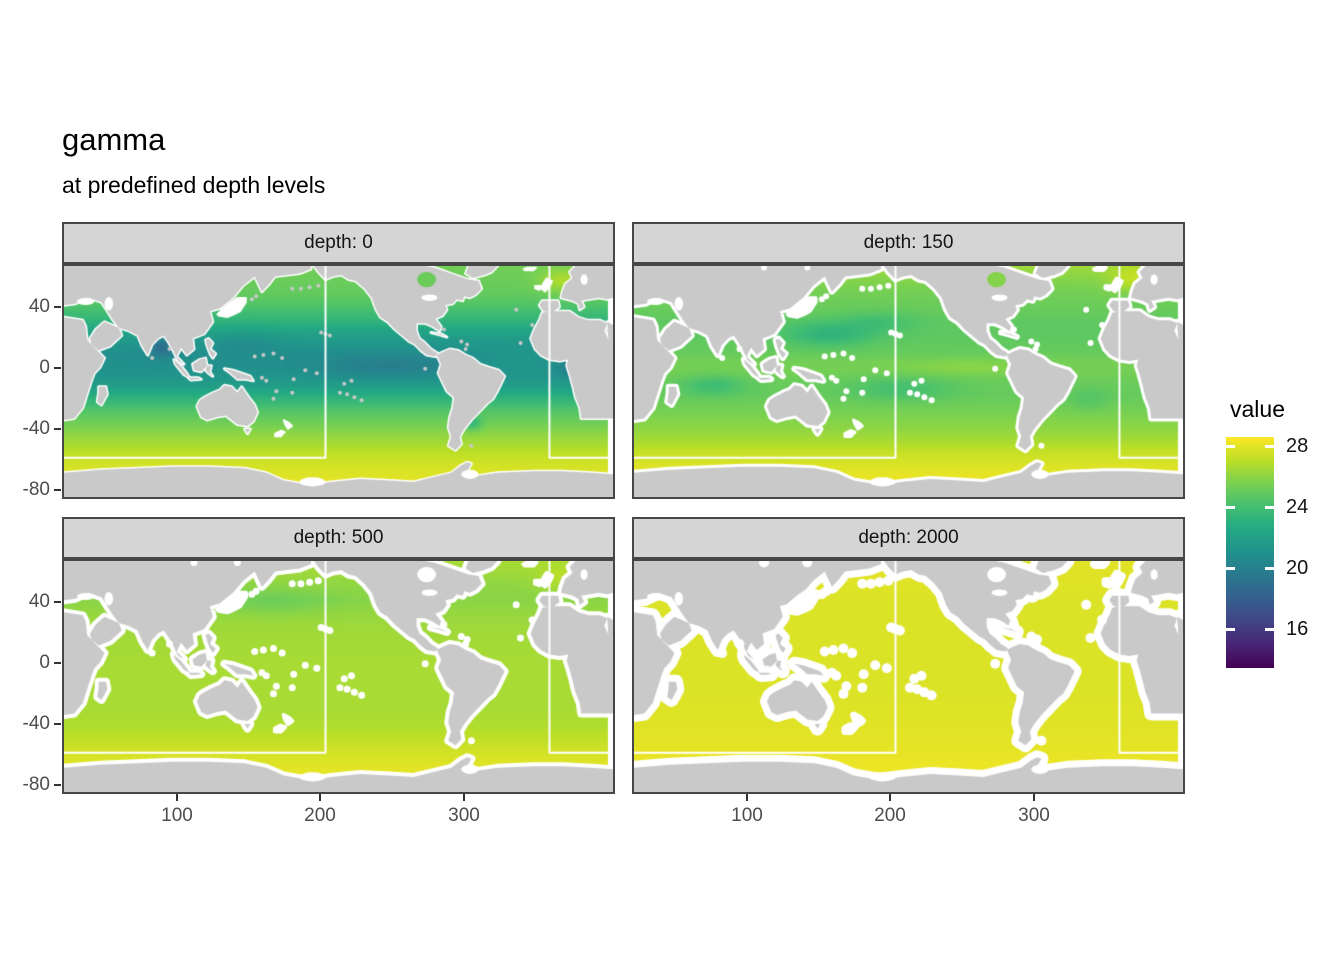  Describe the element at coordinates (1297, 568) in the screenshot. I see `legend-tick-label: 20` at that location.